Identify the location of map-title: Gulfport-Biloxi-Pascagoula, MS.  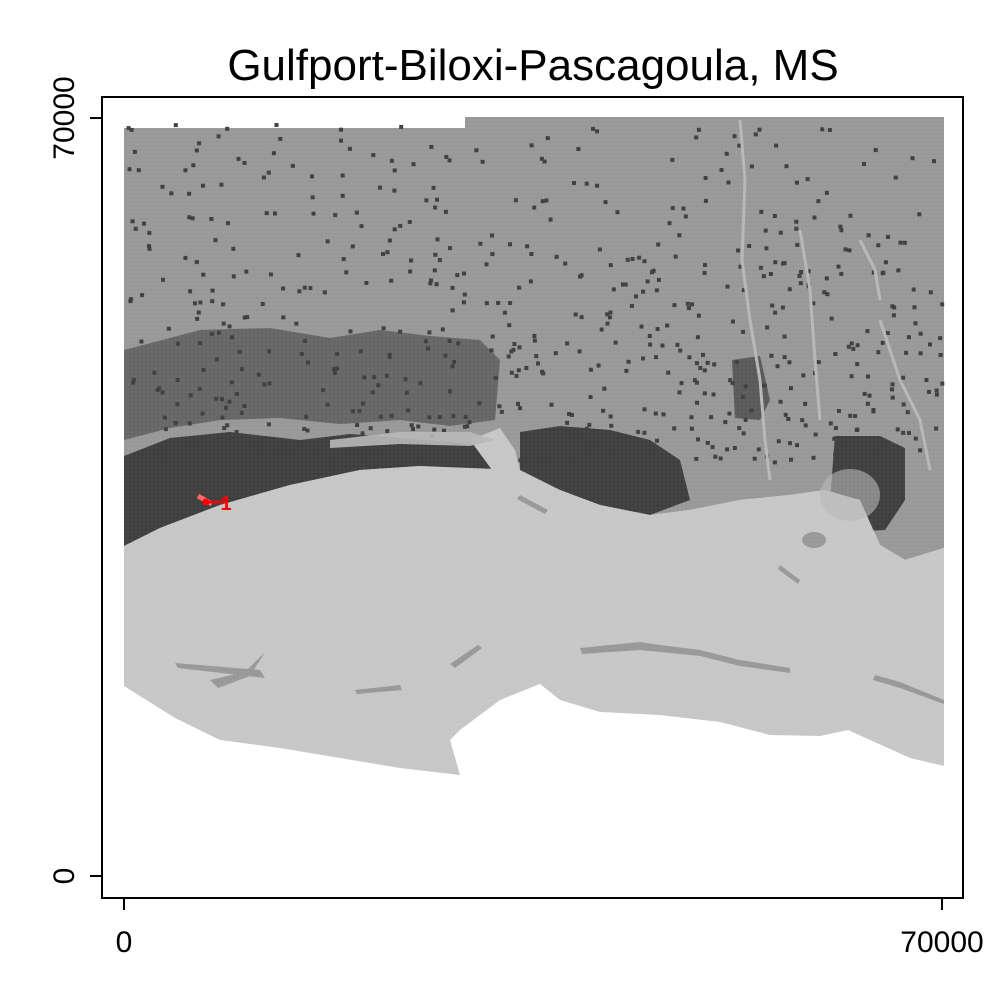
(532, 65).